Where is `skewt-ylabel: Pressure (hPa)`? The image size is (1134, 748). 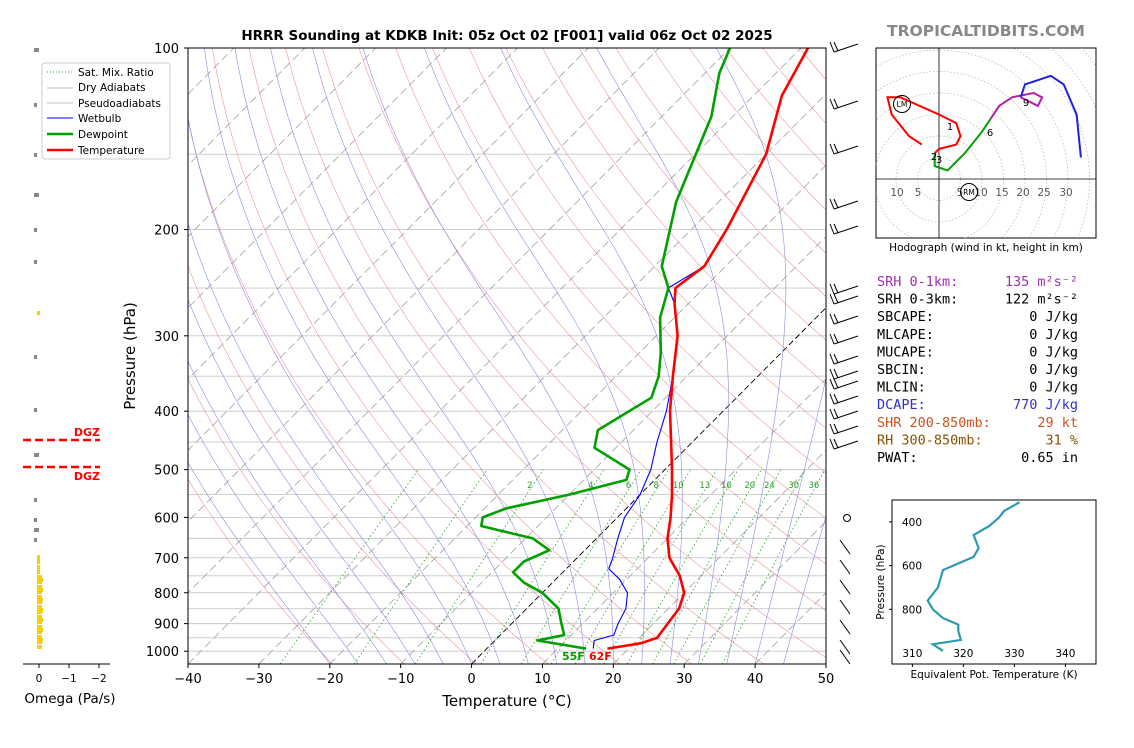
skewt-ylabel: Pressure (hPa) is located at coordinates (130, 356).